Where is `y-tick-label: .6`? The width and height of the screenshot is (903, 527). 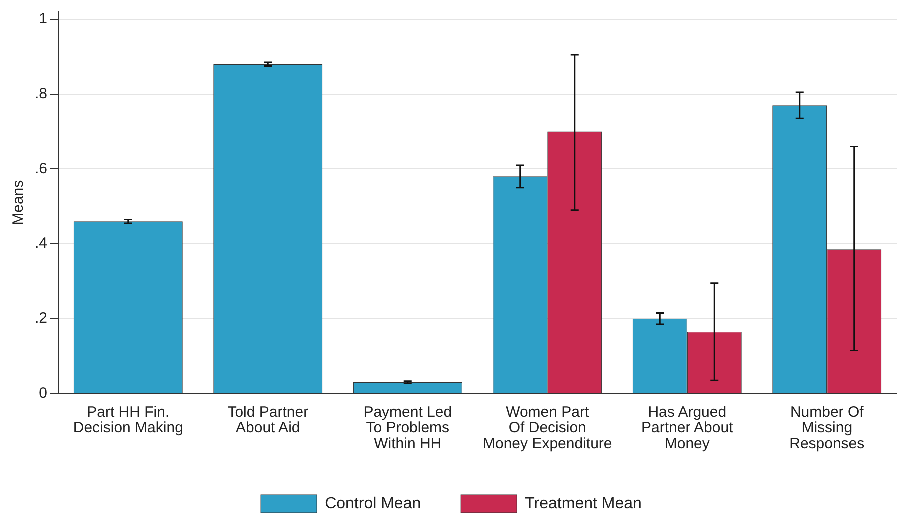
y-tick-label: .6 is located at coordinates (41, 169).